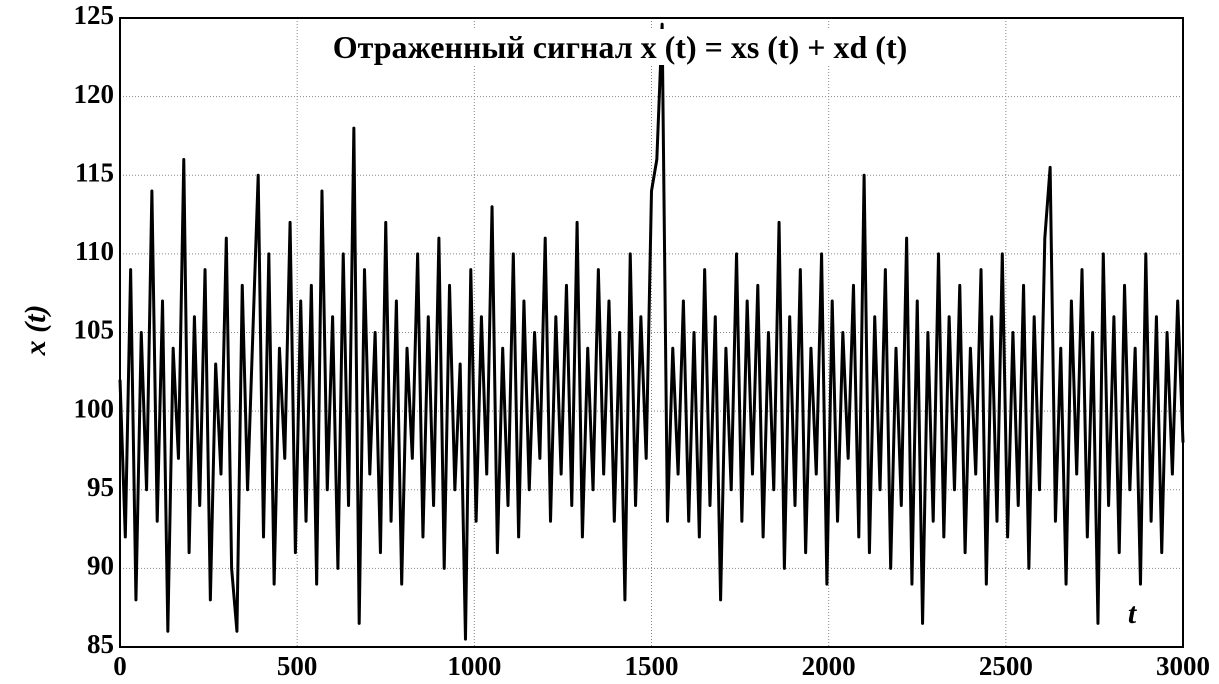 This screenshot has height=684, width=1219. I want to click on x-tick-label: 1000, so click(474, 666).